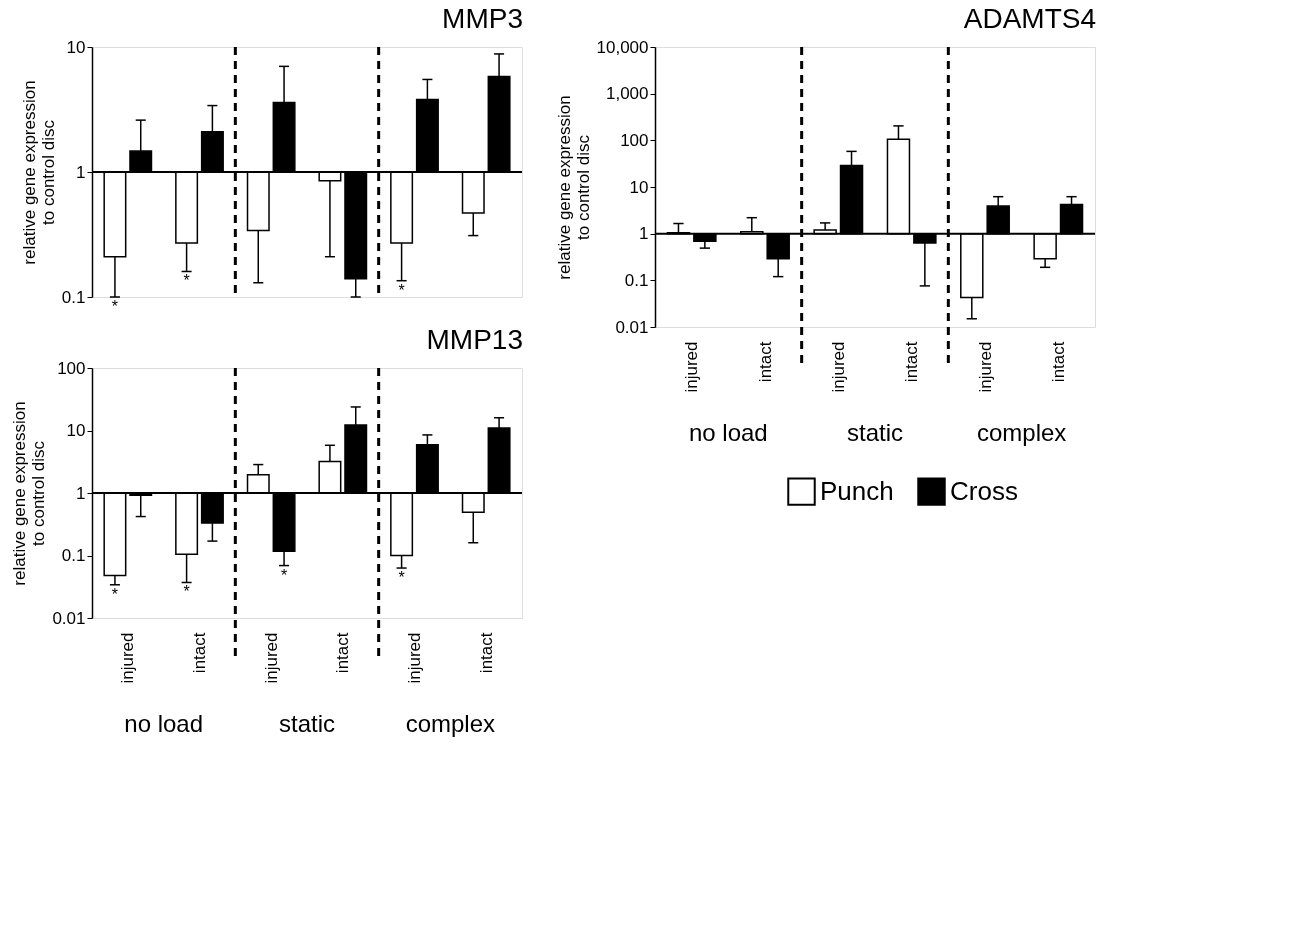 This screenshot has width=1313, height=931. Describe the element at coordinates (622, 47) in the screenshot. I see `y-tick-label: 10,000` at that location.